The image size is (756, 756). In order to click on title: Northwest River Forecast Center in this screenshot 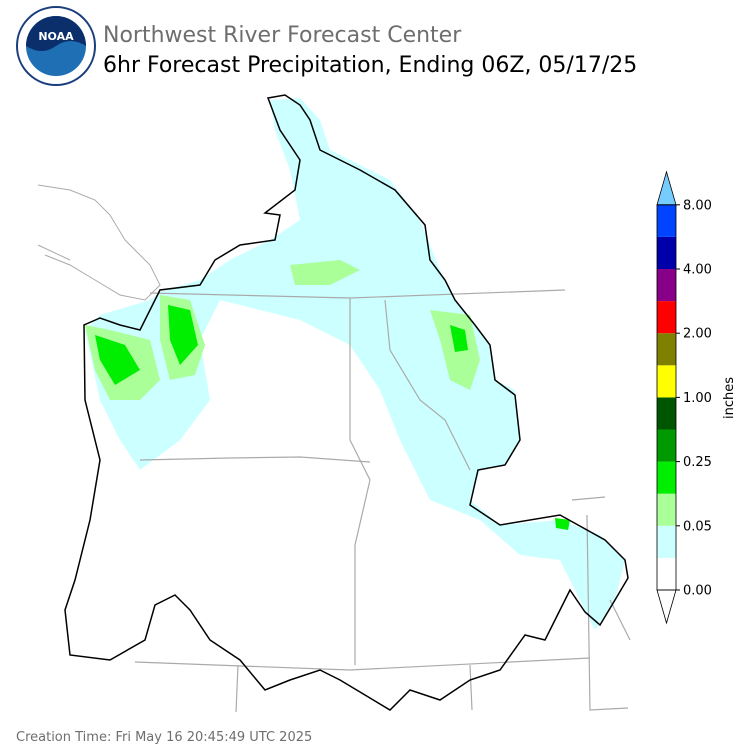, I will do `click(282, 35)`.